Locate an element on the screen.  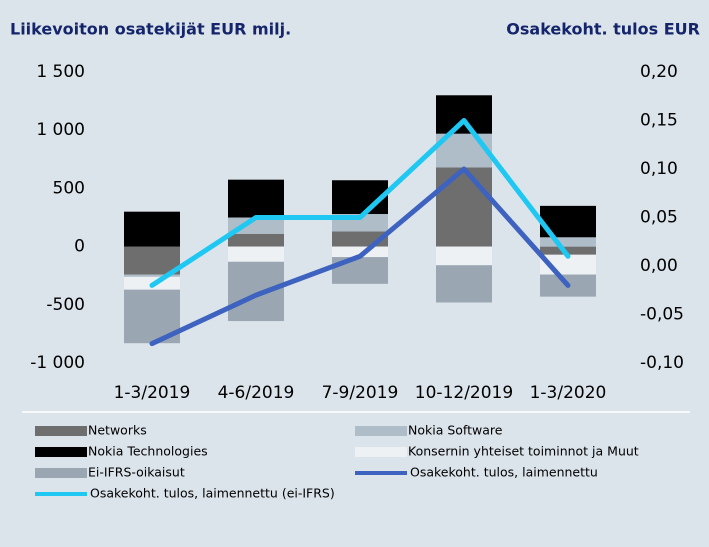
y2-tick-label: 0,15 is located at coordinates (659, 121).